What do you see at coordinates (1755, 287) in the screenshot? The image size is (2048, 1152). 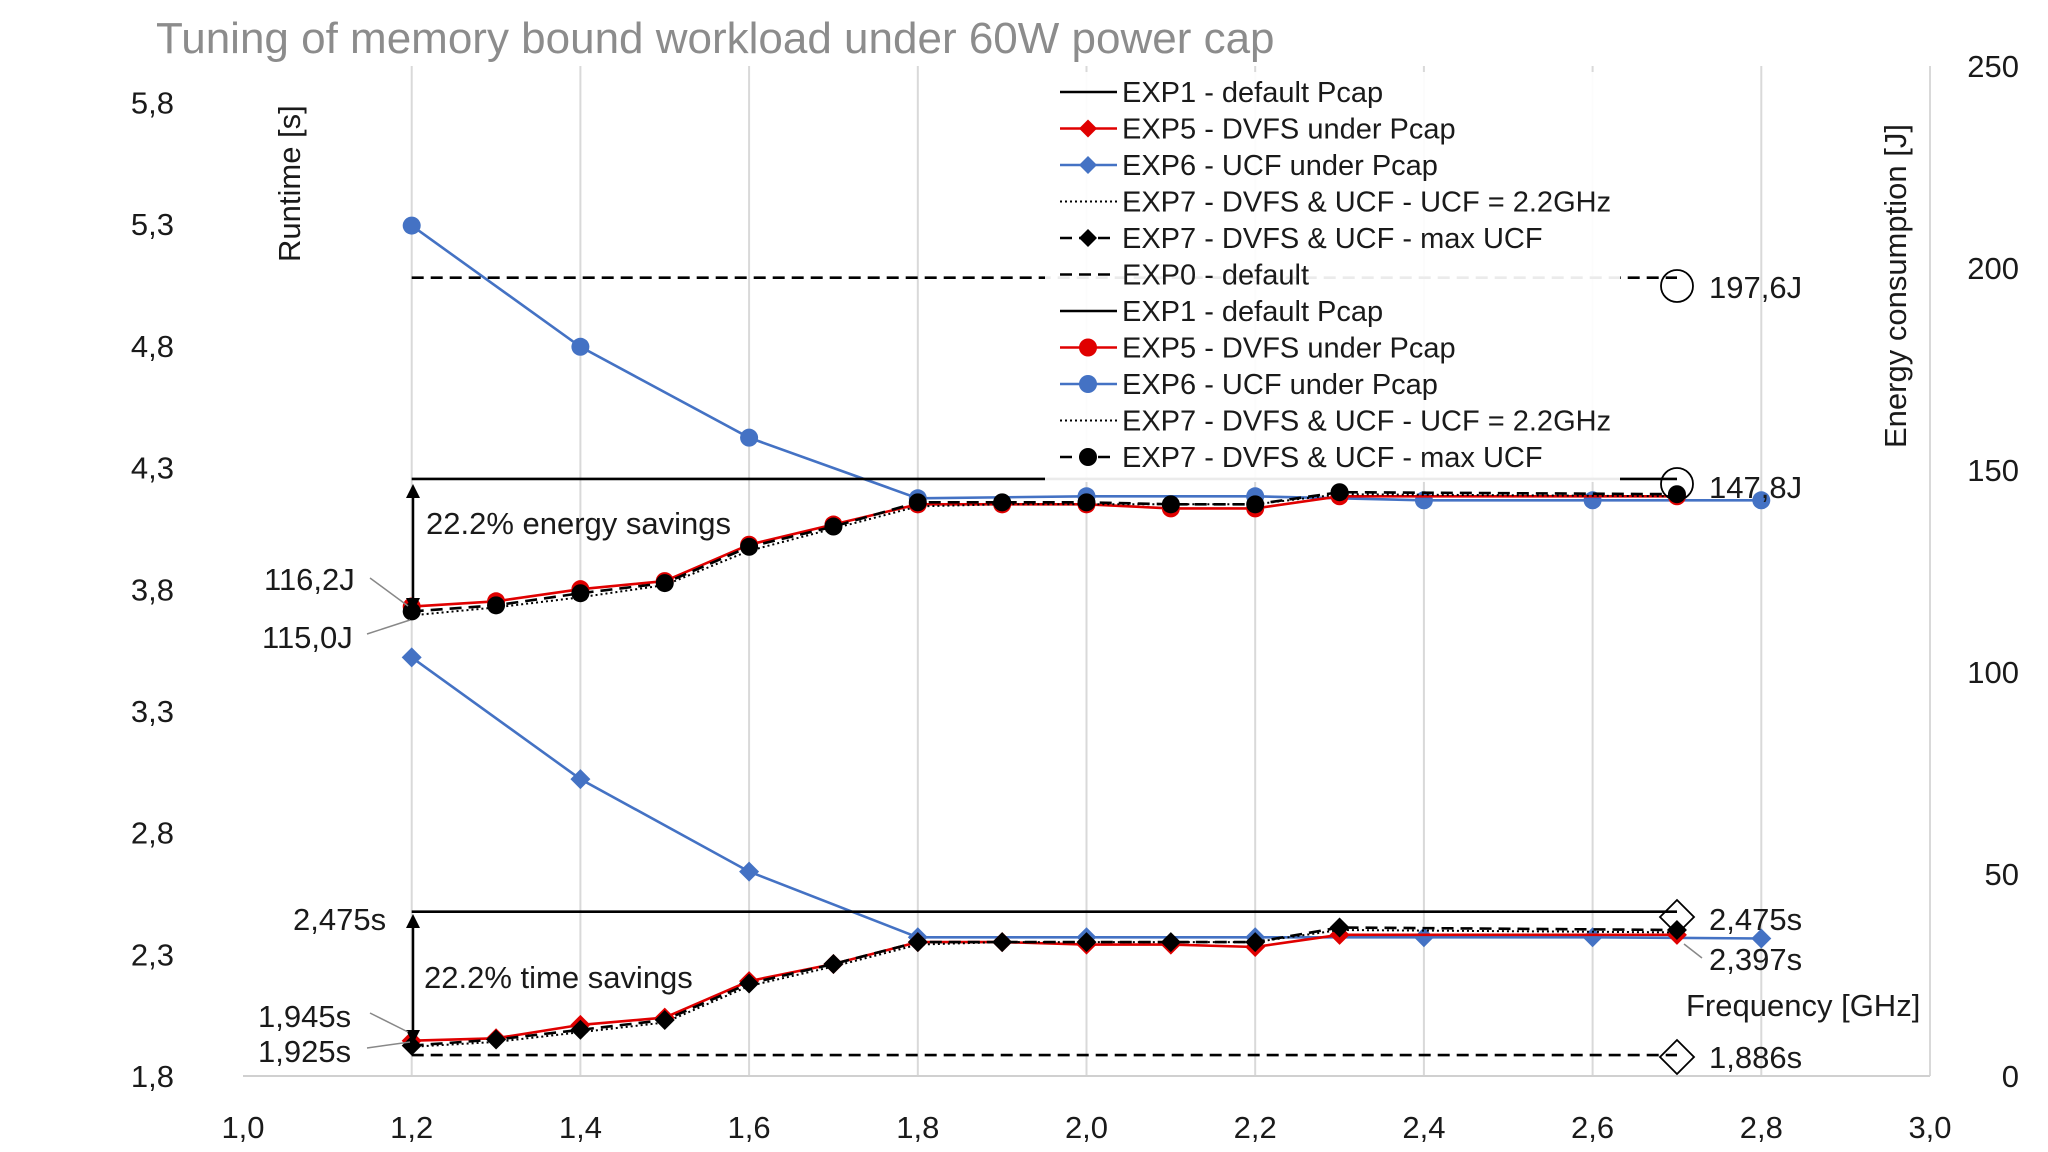 I see `exp0-energy-label: 197,6J` at bounding box center [1755, 287].